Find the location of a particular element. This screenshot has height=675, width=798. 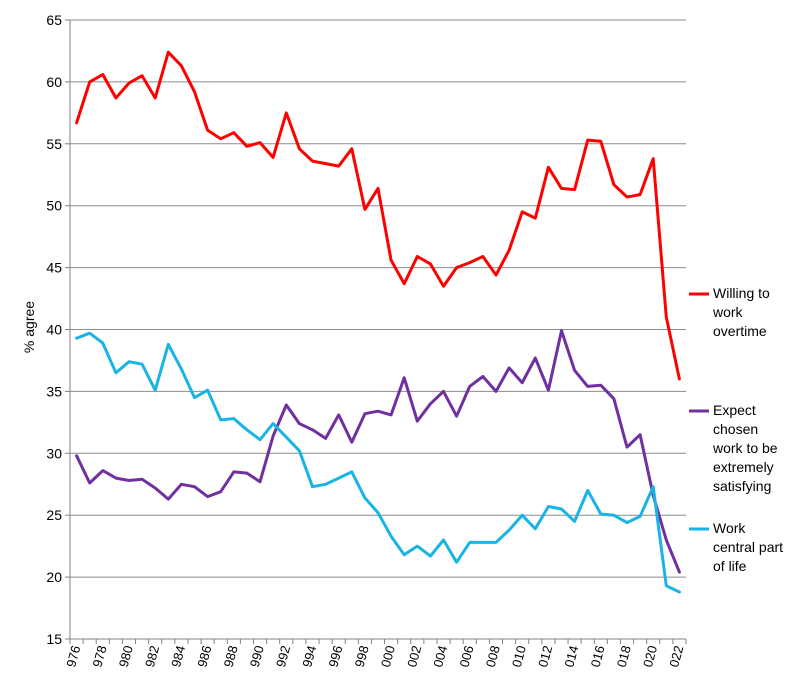

legend-label: Expect is located at coordinates (734, 410).